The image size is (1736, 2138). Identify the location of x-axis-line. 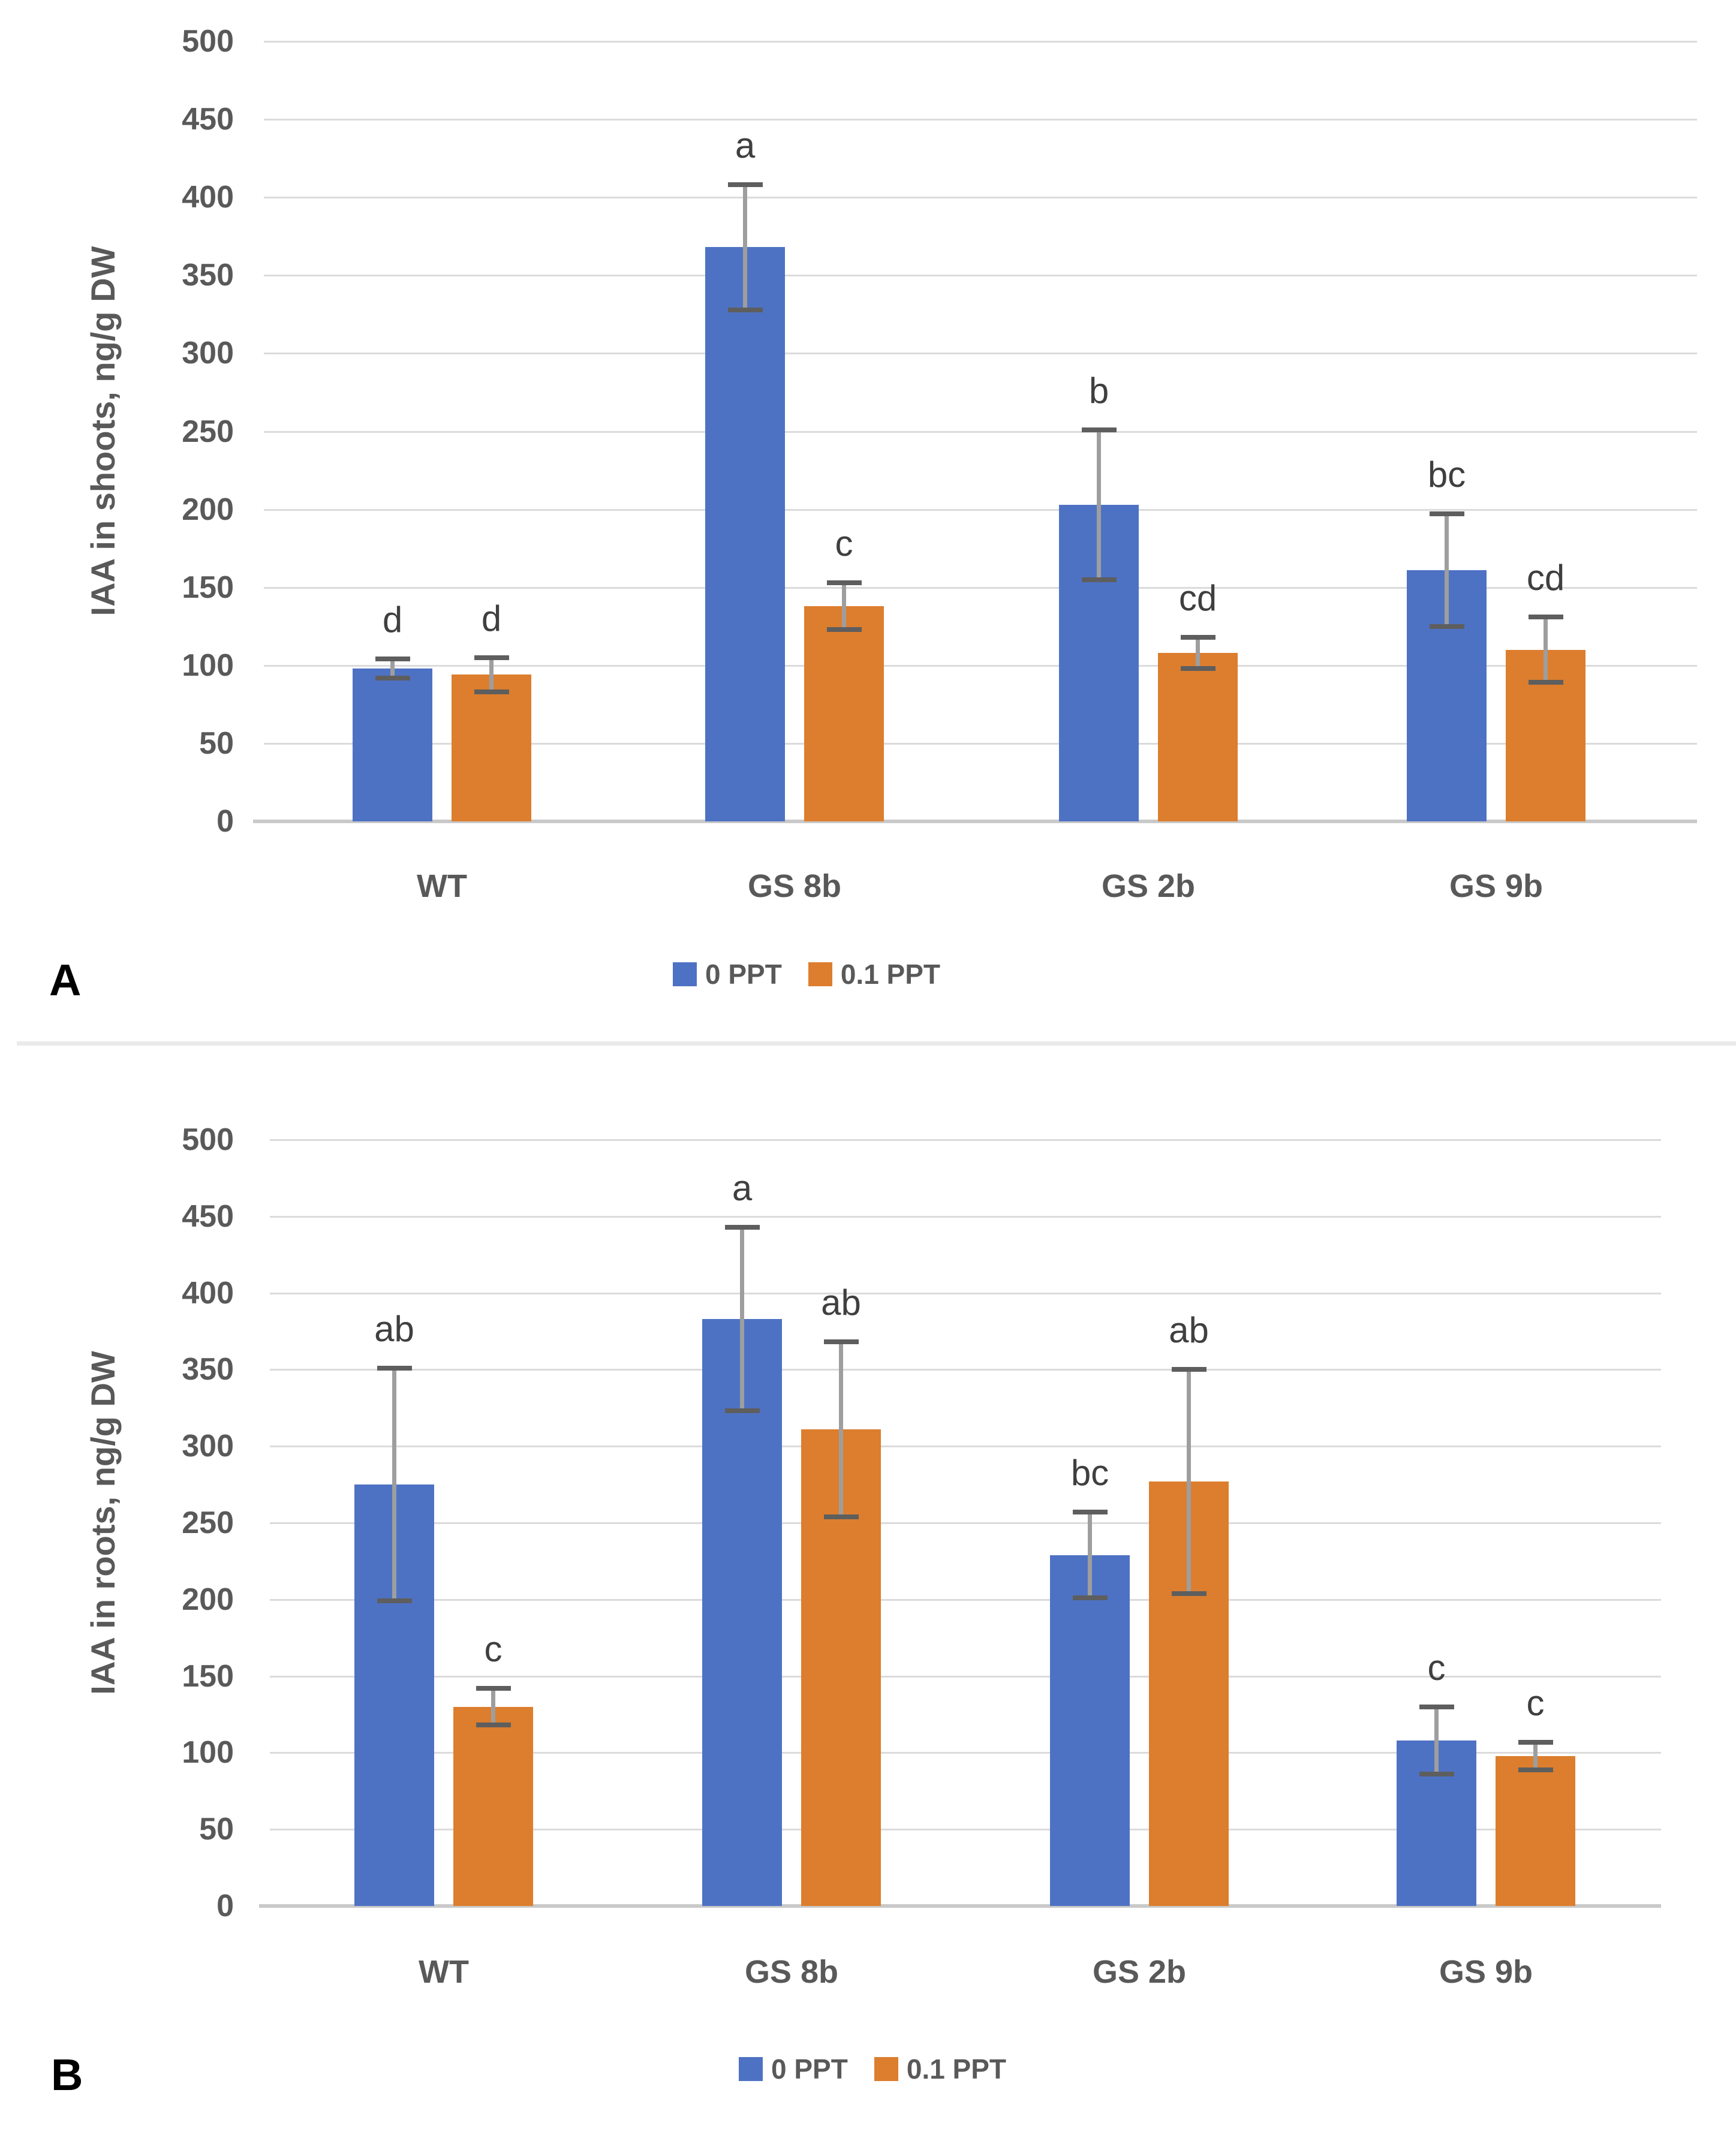
(960, 1906).